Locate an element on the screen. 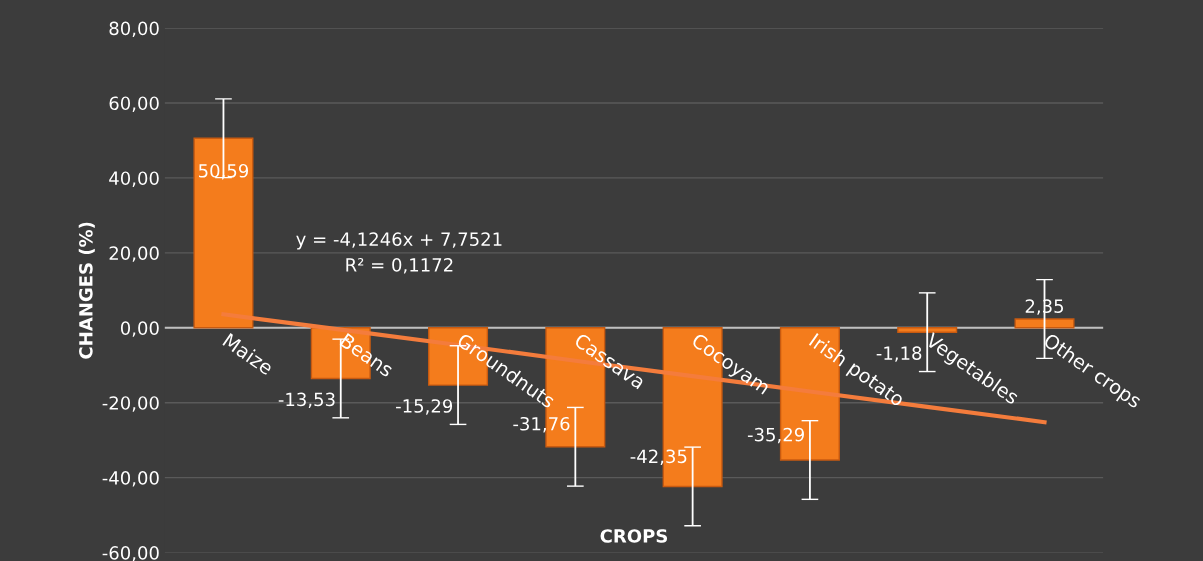  data-label: -13,53 is located at coordinates (306, 400).